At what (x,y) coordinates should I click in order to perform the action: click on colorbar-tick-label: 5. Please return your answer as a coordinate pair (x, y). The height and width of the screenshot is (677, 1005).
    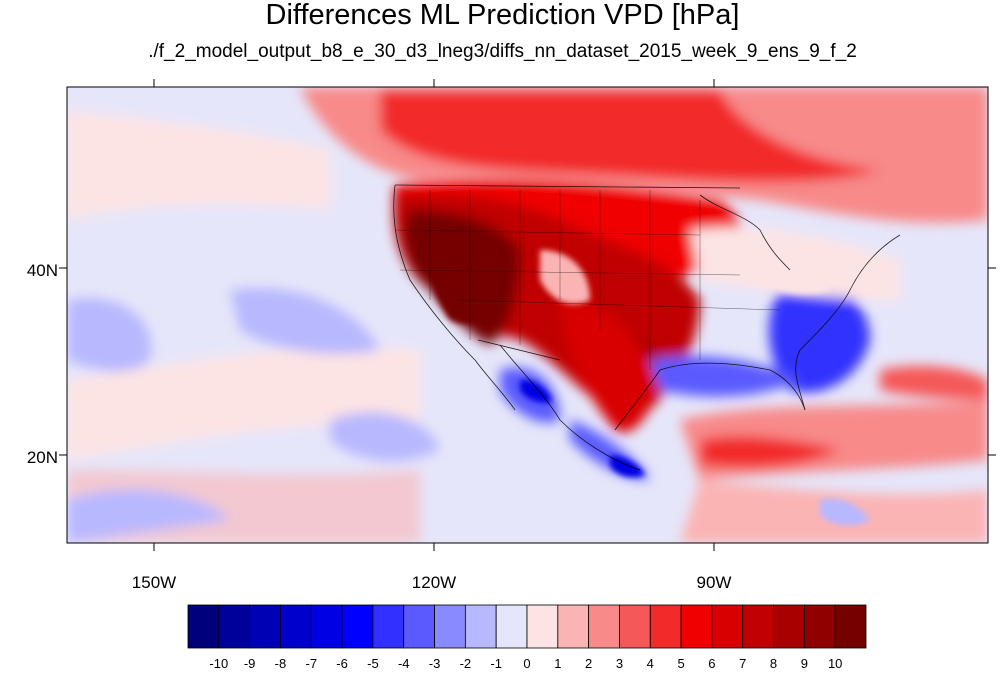
    Looking at the image, I should click on (680, 663).